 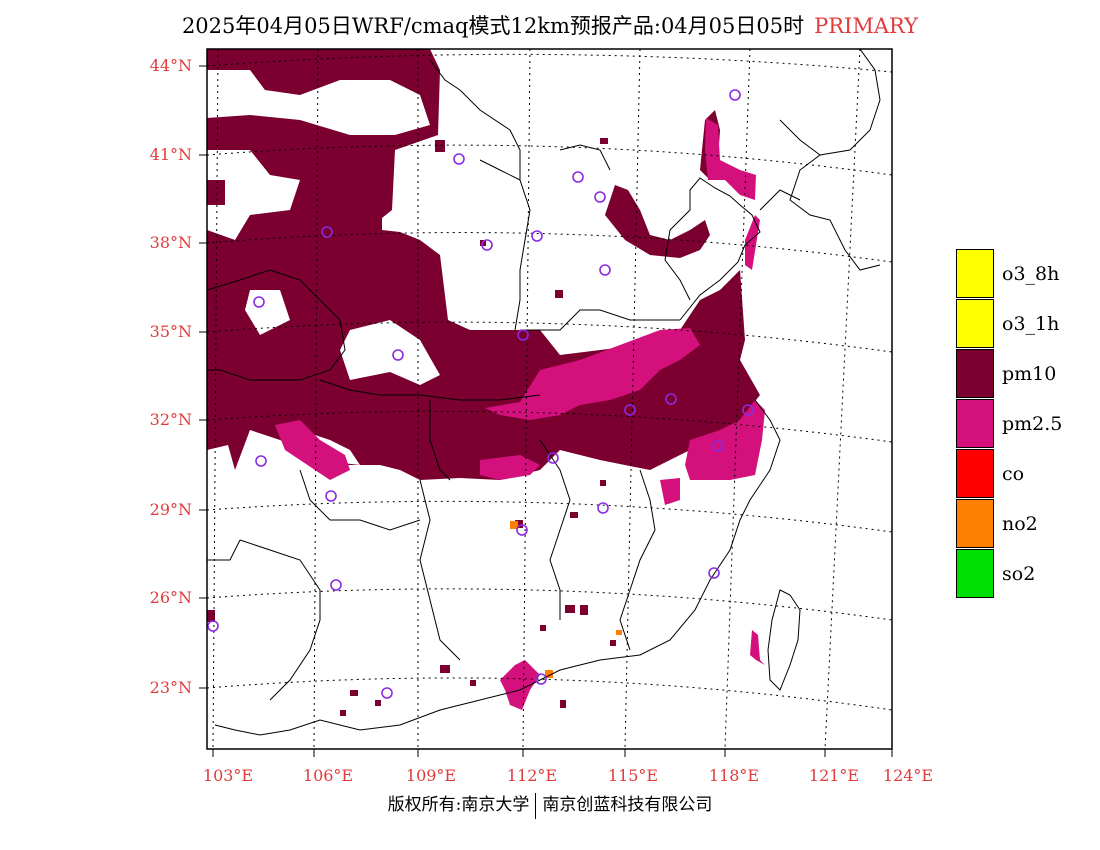 I want to click on pm25-region-guangdong, so click(x=520, y=685).